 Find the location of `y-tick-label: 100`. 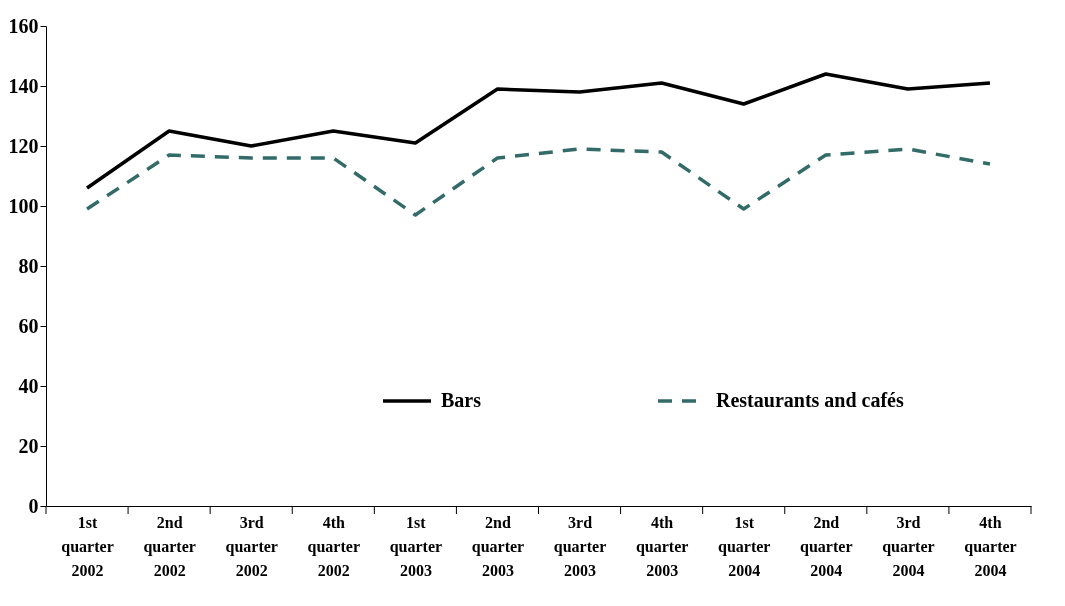

y-tick-label: 100 is located at coordinates (23, 205).